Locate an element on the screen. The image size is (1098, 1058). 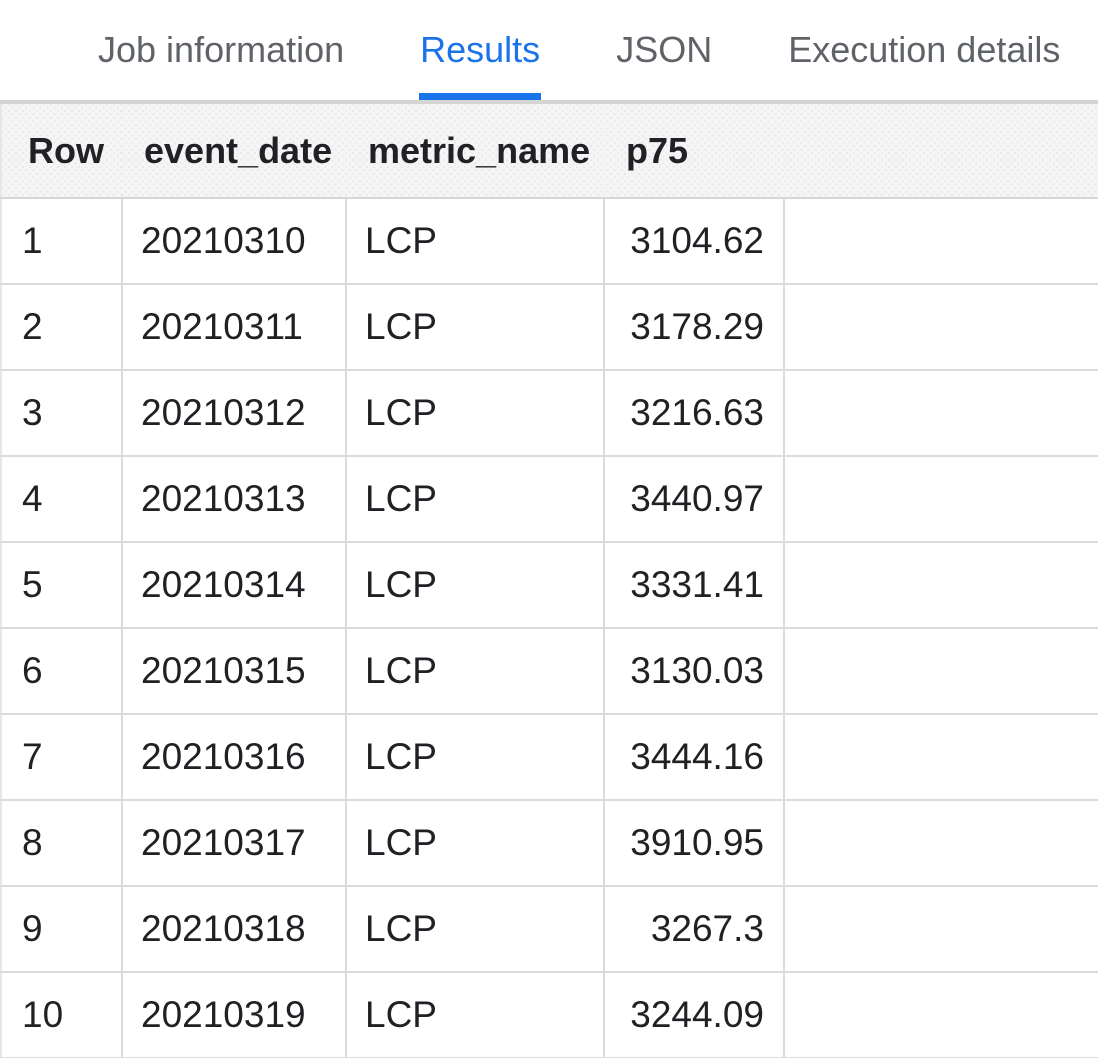
table-row: 5 20210314 LCP 3331.41 is located at coordinates (549, 585).